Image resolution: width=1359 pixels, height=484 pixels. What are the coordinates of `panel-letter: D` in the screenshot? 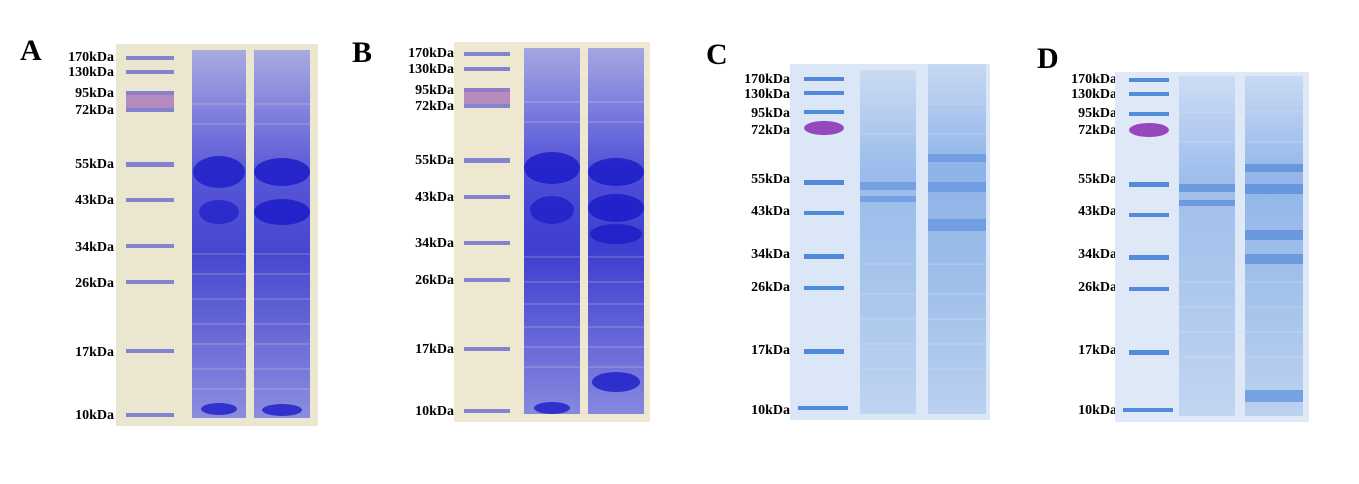 It's located at (1048, 58).